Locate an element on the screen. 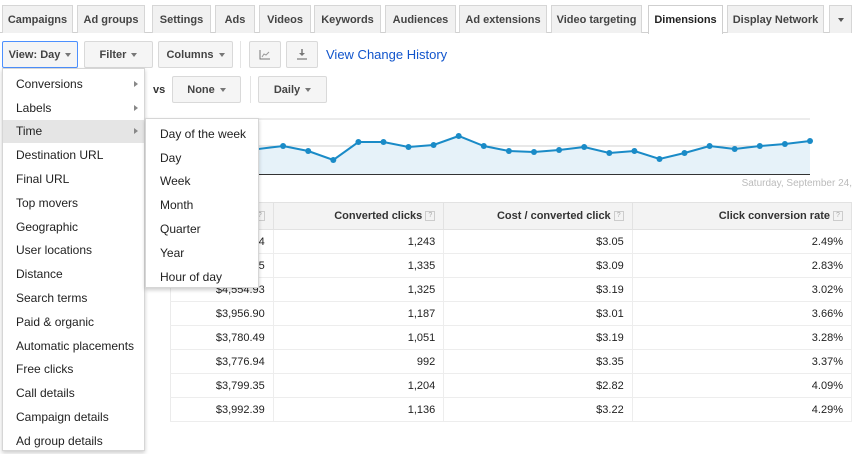  cell-converted-clicks: 1,335 is located at coordinates (358, 265).